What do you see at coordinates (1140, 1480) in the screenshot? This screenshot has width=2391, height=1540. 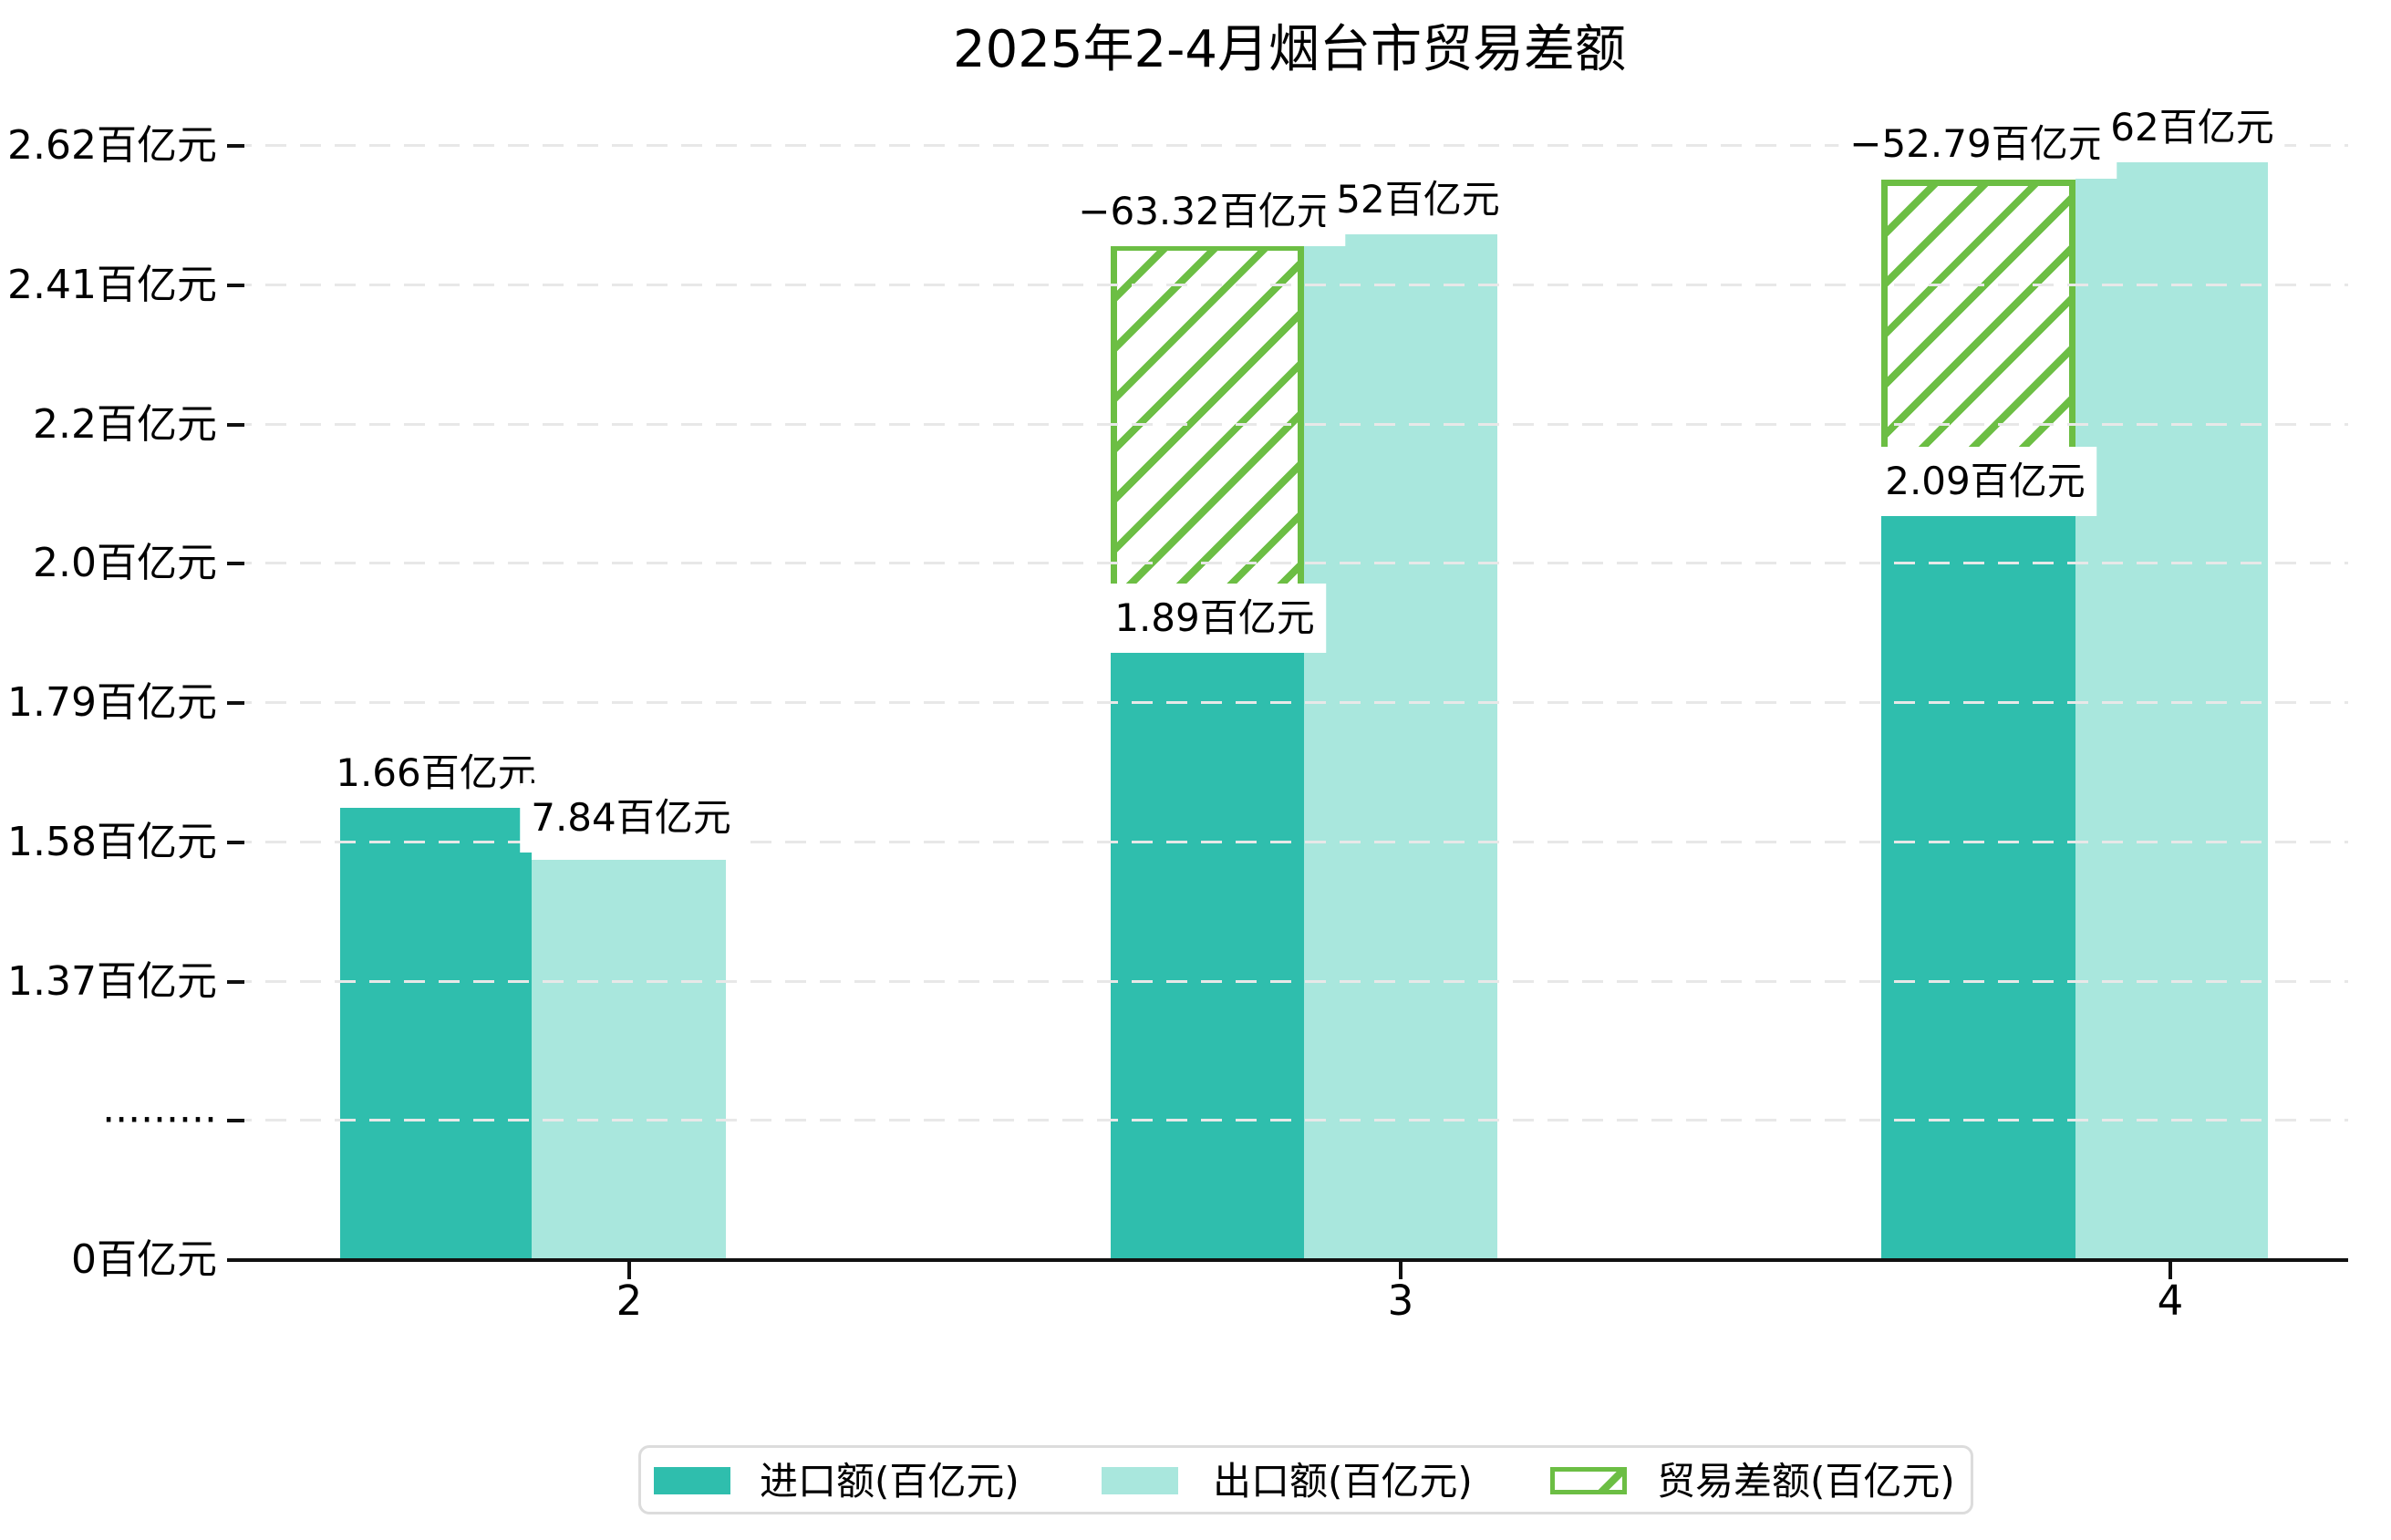 I see `legend-swatch-export` at bounding box center [1140, 1480].